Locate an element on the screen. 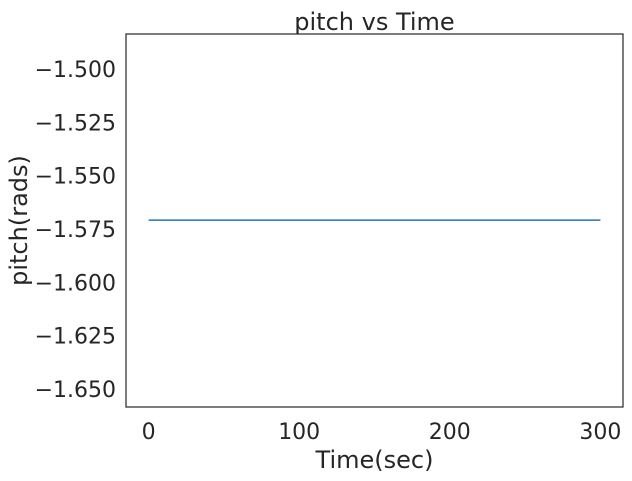 Image resolution: width=632 pixels, height=481 pixels. y-tick-label: −1.575 is located at coordinates (75, 230).